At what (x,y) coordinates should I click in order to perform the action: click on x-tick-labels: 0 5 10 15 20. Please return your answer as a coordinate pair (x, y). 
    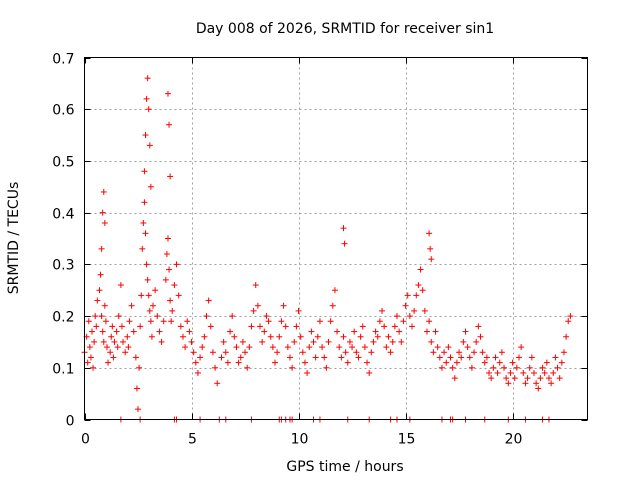
    Looking at the image, I should click on (301, 440).